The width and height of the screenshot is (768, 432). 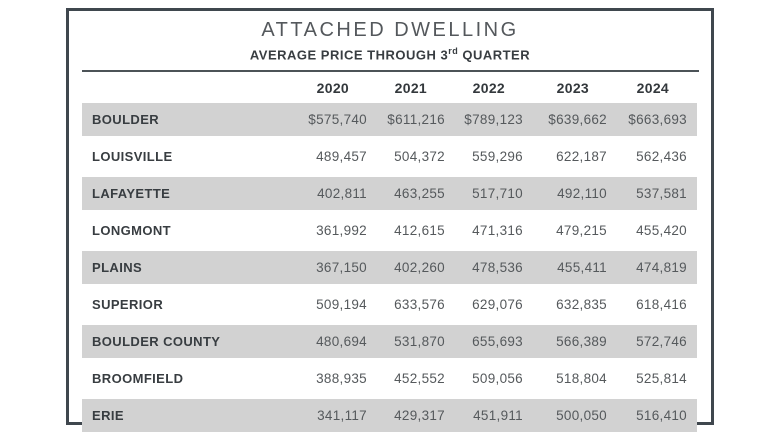 I want to click on year-header-2024: 2024, so click(x=652, y=87).